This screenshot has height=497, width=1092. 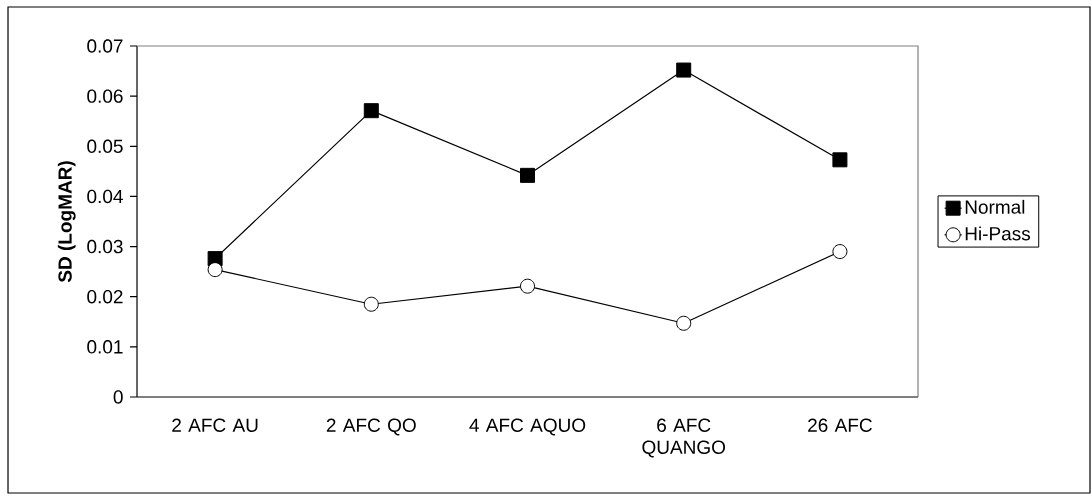 I want to click on legend-label: Normal, so click(x=995, y=206).